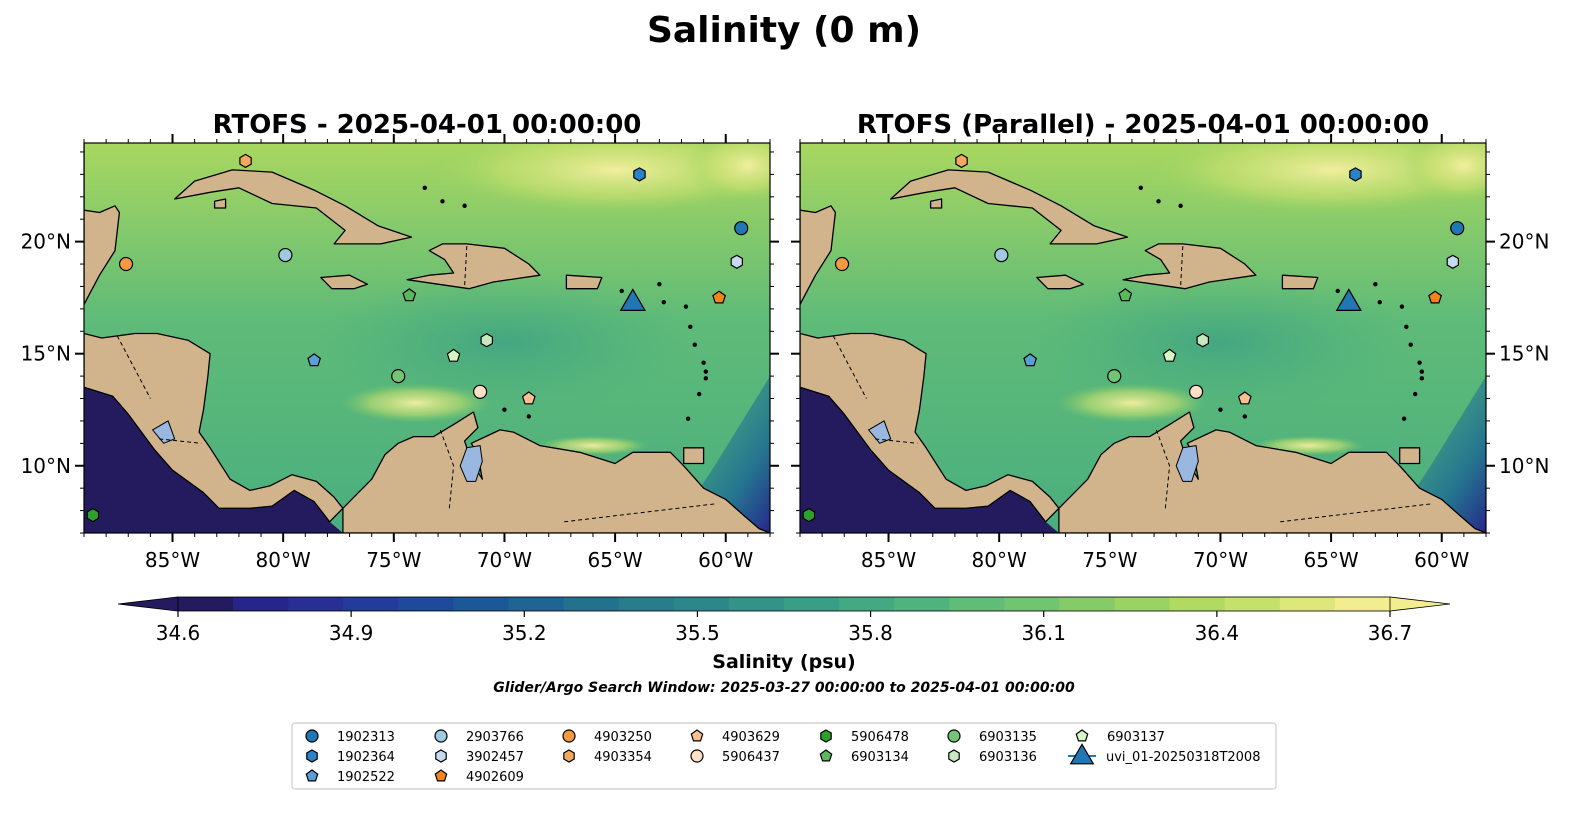 Image resolution: width=1577 pixels, height=827 pixels. I want to click on fresh-plume-north, so click(1312, 180).